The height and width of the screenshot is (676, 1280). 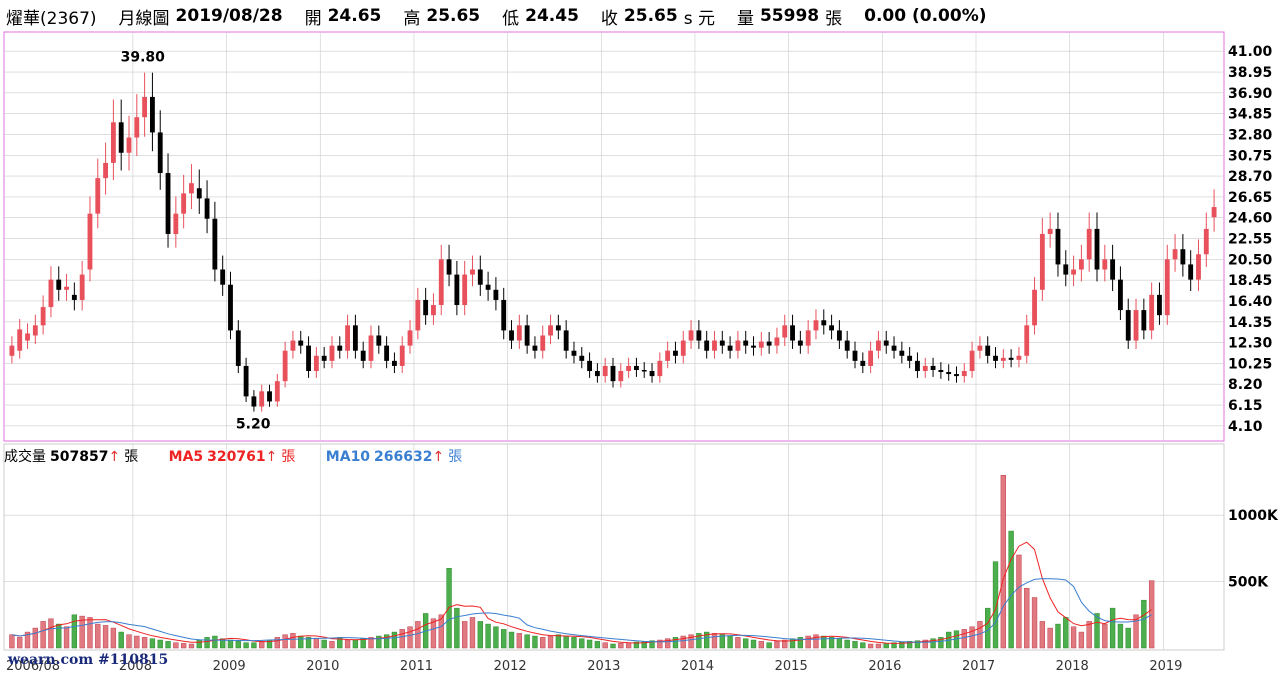 I want to click on price-tick-label: 10.25, so click(x=1250, y=364).